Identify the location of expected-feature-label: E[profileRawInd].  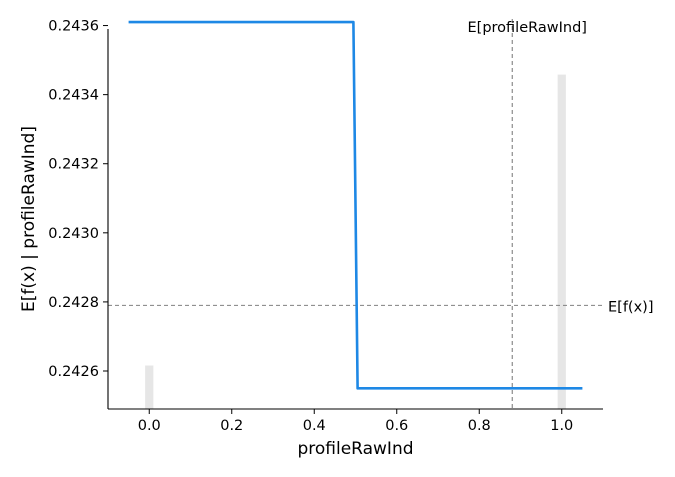
(527, 28).